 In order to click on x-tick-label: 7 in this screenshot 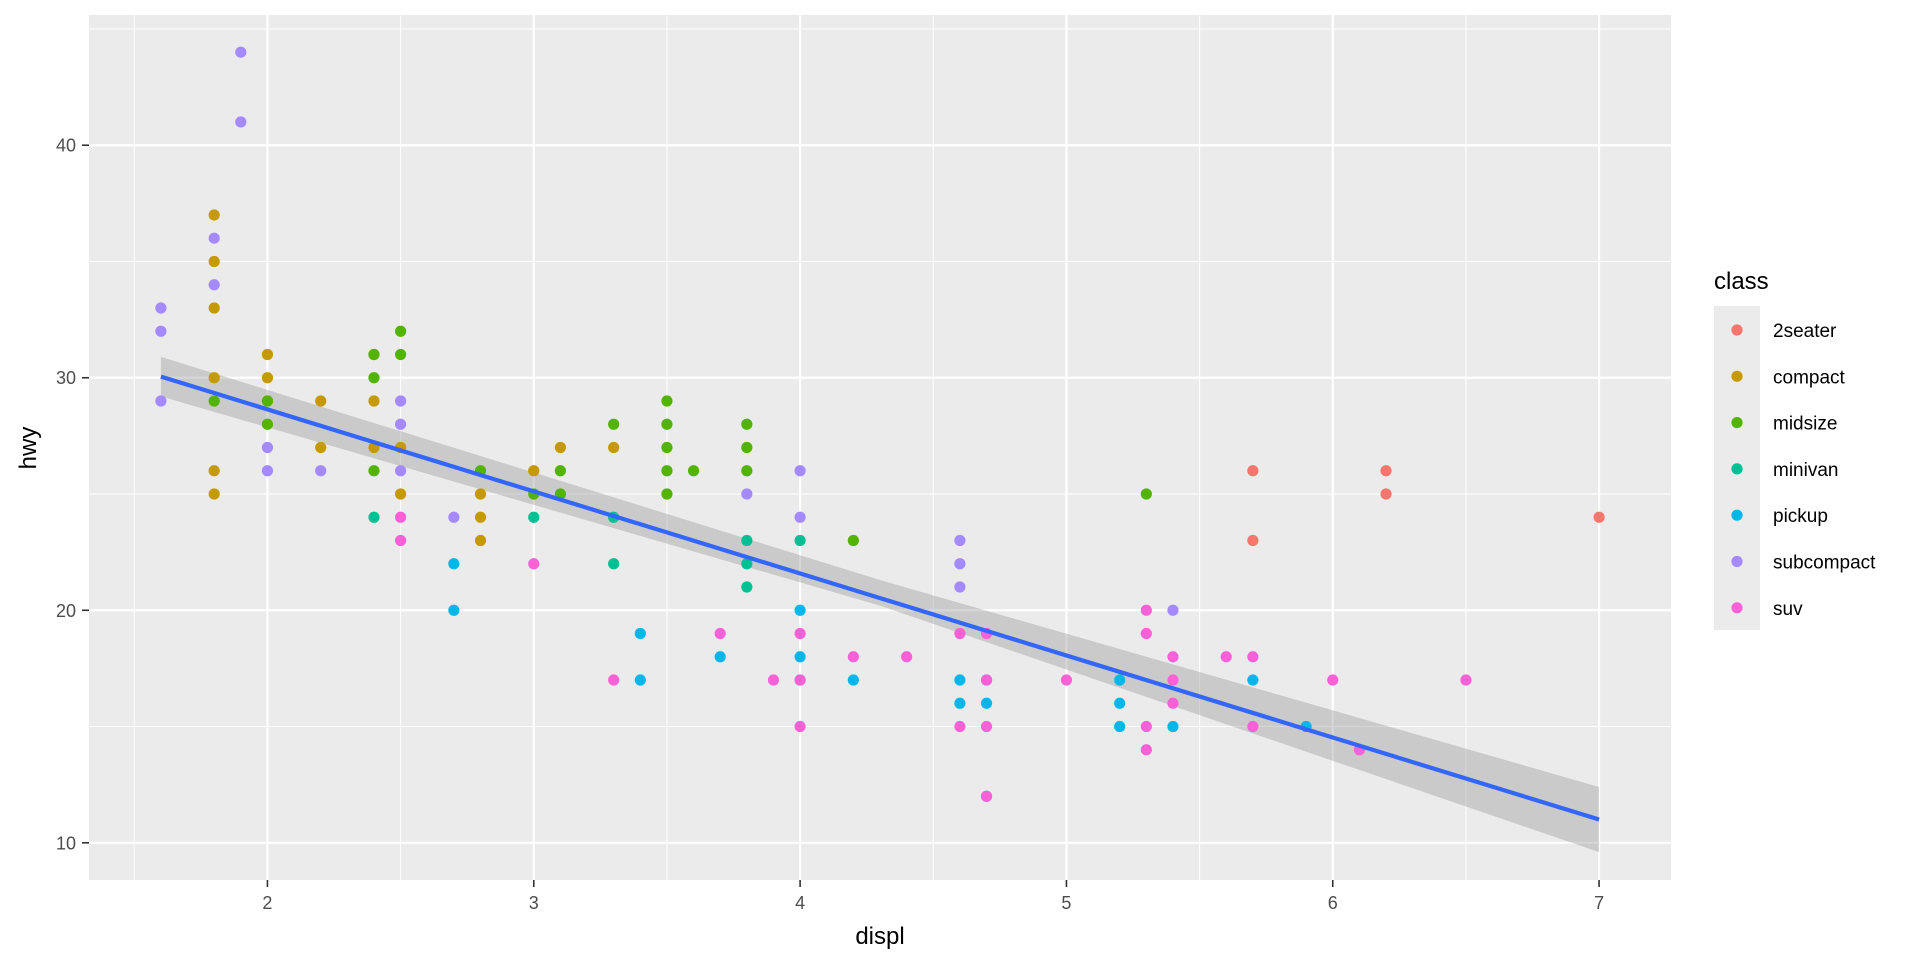, I will do `click(1599, 903)`.